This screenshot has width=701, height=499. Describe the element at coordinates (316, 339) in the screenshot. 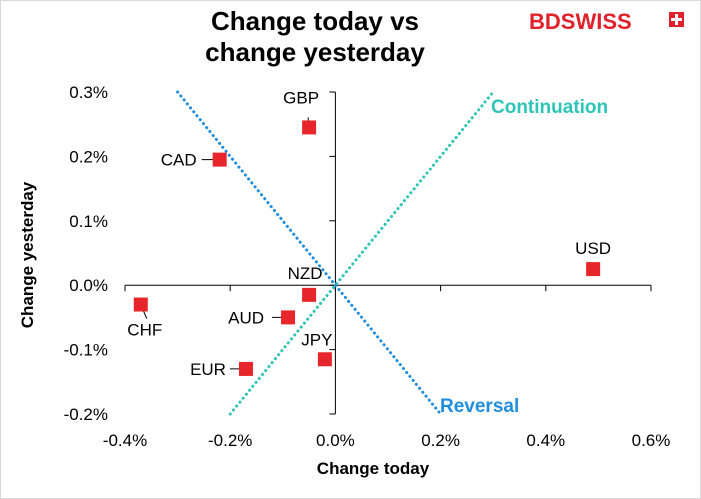

I see `point-label-jpy: JPY` at that location.